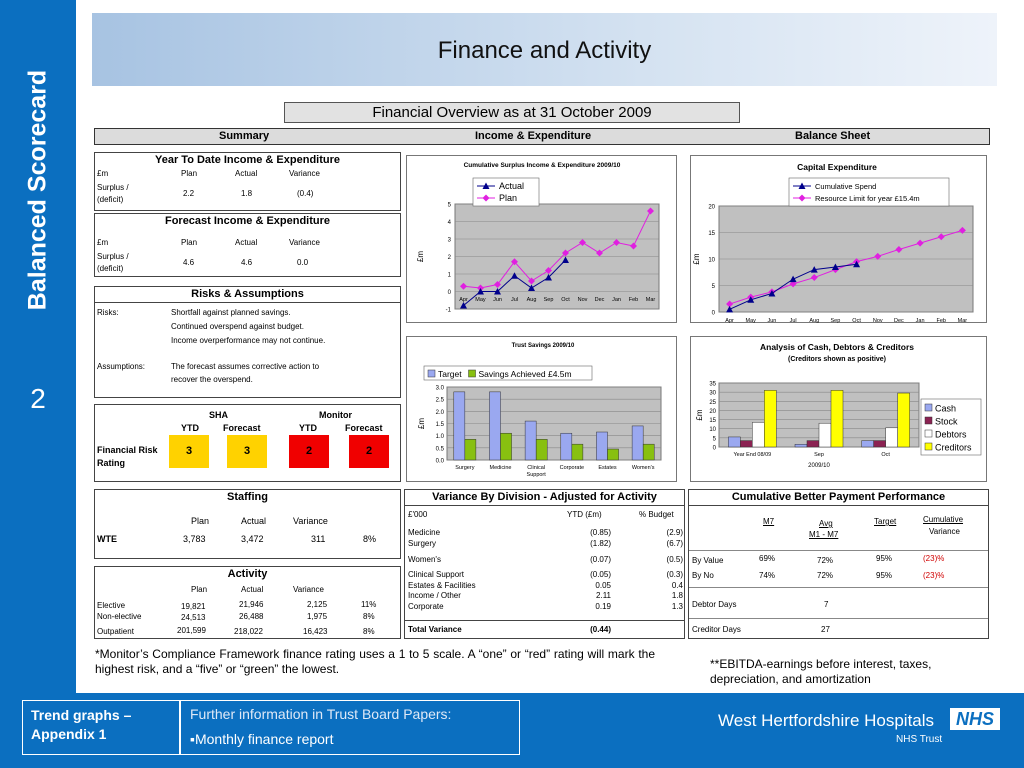 The height and width of the screenshot is (768, 1024). What do you see at coordinates (309, 451) in the screenshot?
I see `monitor-ytd-rating: 2` at bounding box center [309, 451].